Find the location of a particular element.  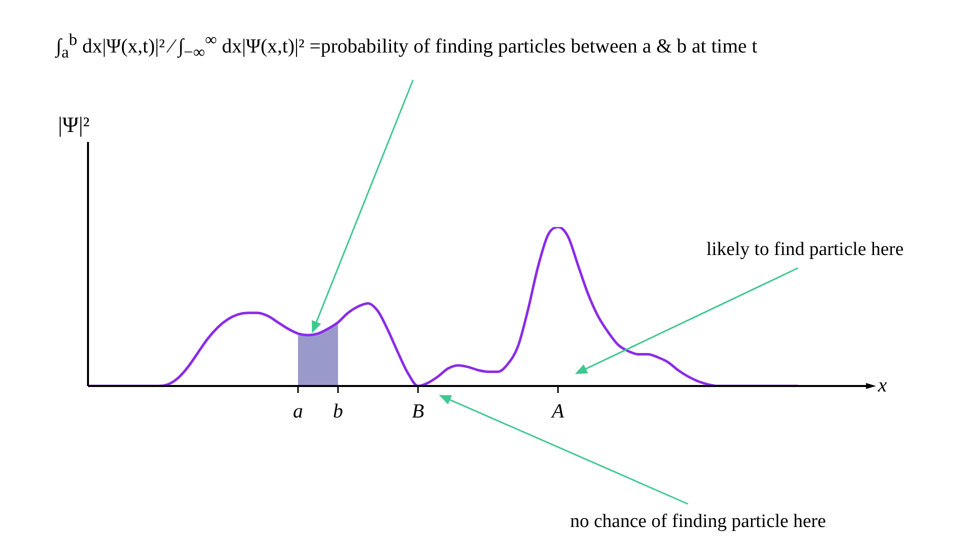

x-tick-label: a is located at coordinates (298, 411).